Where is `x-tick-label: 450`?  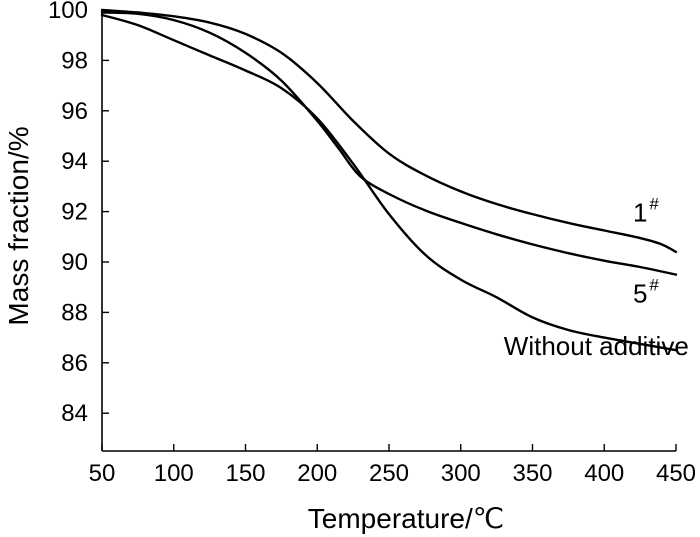
x-tick-label: 450 is located at coordinates (676, 473).